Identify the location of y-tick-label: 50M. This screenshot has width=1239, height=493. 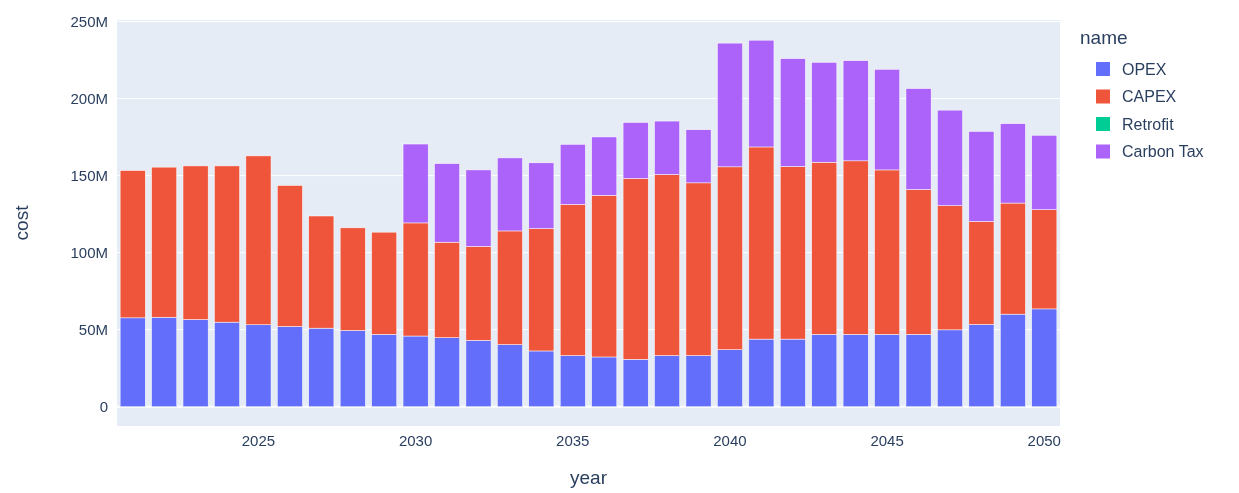
(93, 329).